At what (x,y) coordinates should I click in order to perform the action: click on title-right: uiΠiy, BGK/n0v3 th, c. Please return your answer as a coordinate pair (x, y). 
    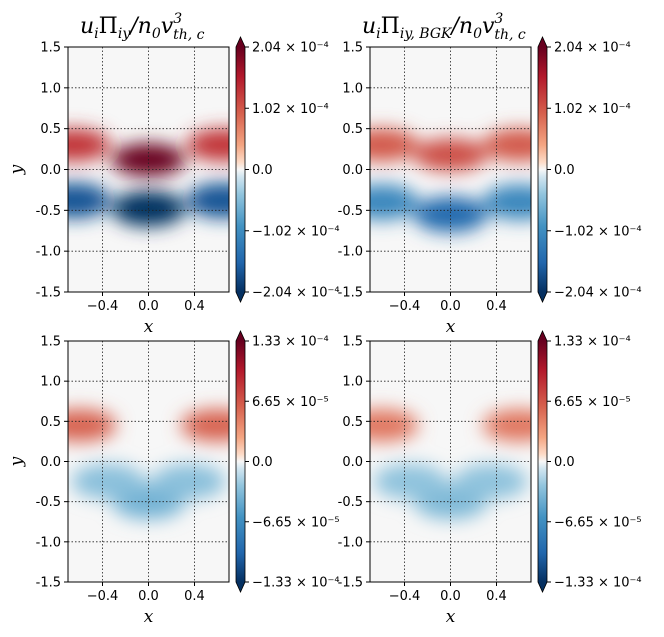
    Looking at the image, I should click on (444, 27).